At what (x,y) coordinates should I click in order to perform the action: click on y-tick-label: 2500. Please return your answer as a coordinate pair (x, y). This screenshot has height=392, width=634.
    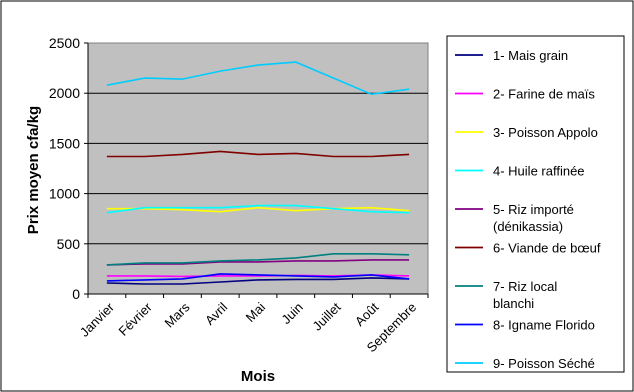
    Looking at the image, I should click on (64, 43).